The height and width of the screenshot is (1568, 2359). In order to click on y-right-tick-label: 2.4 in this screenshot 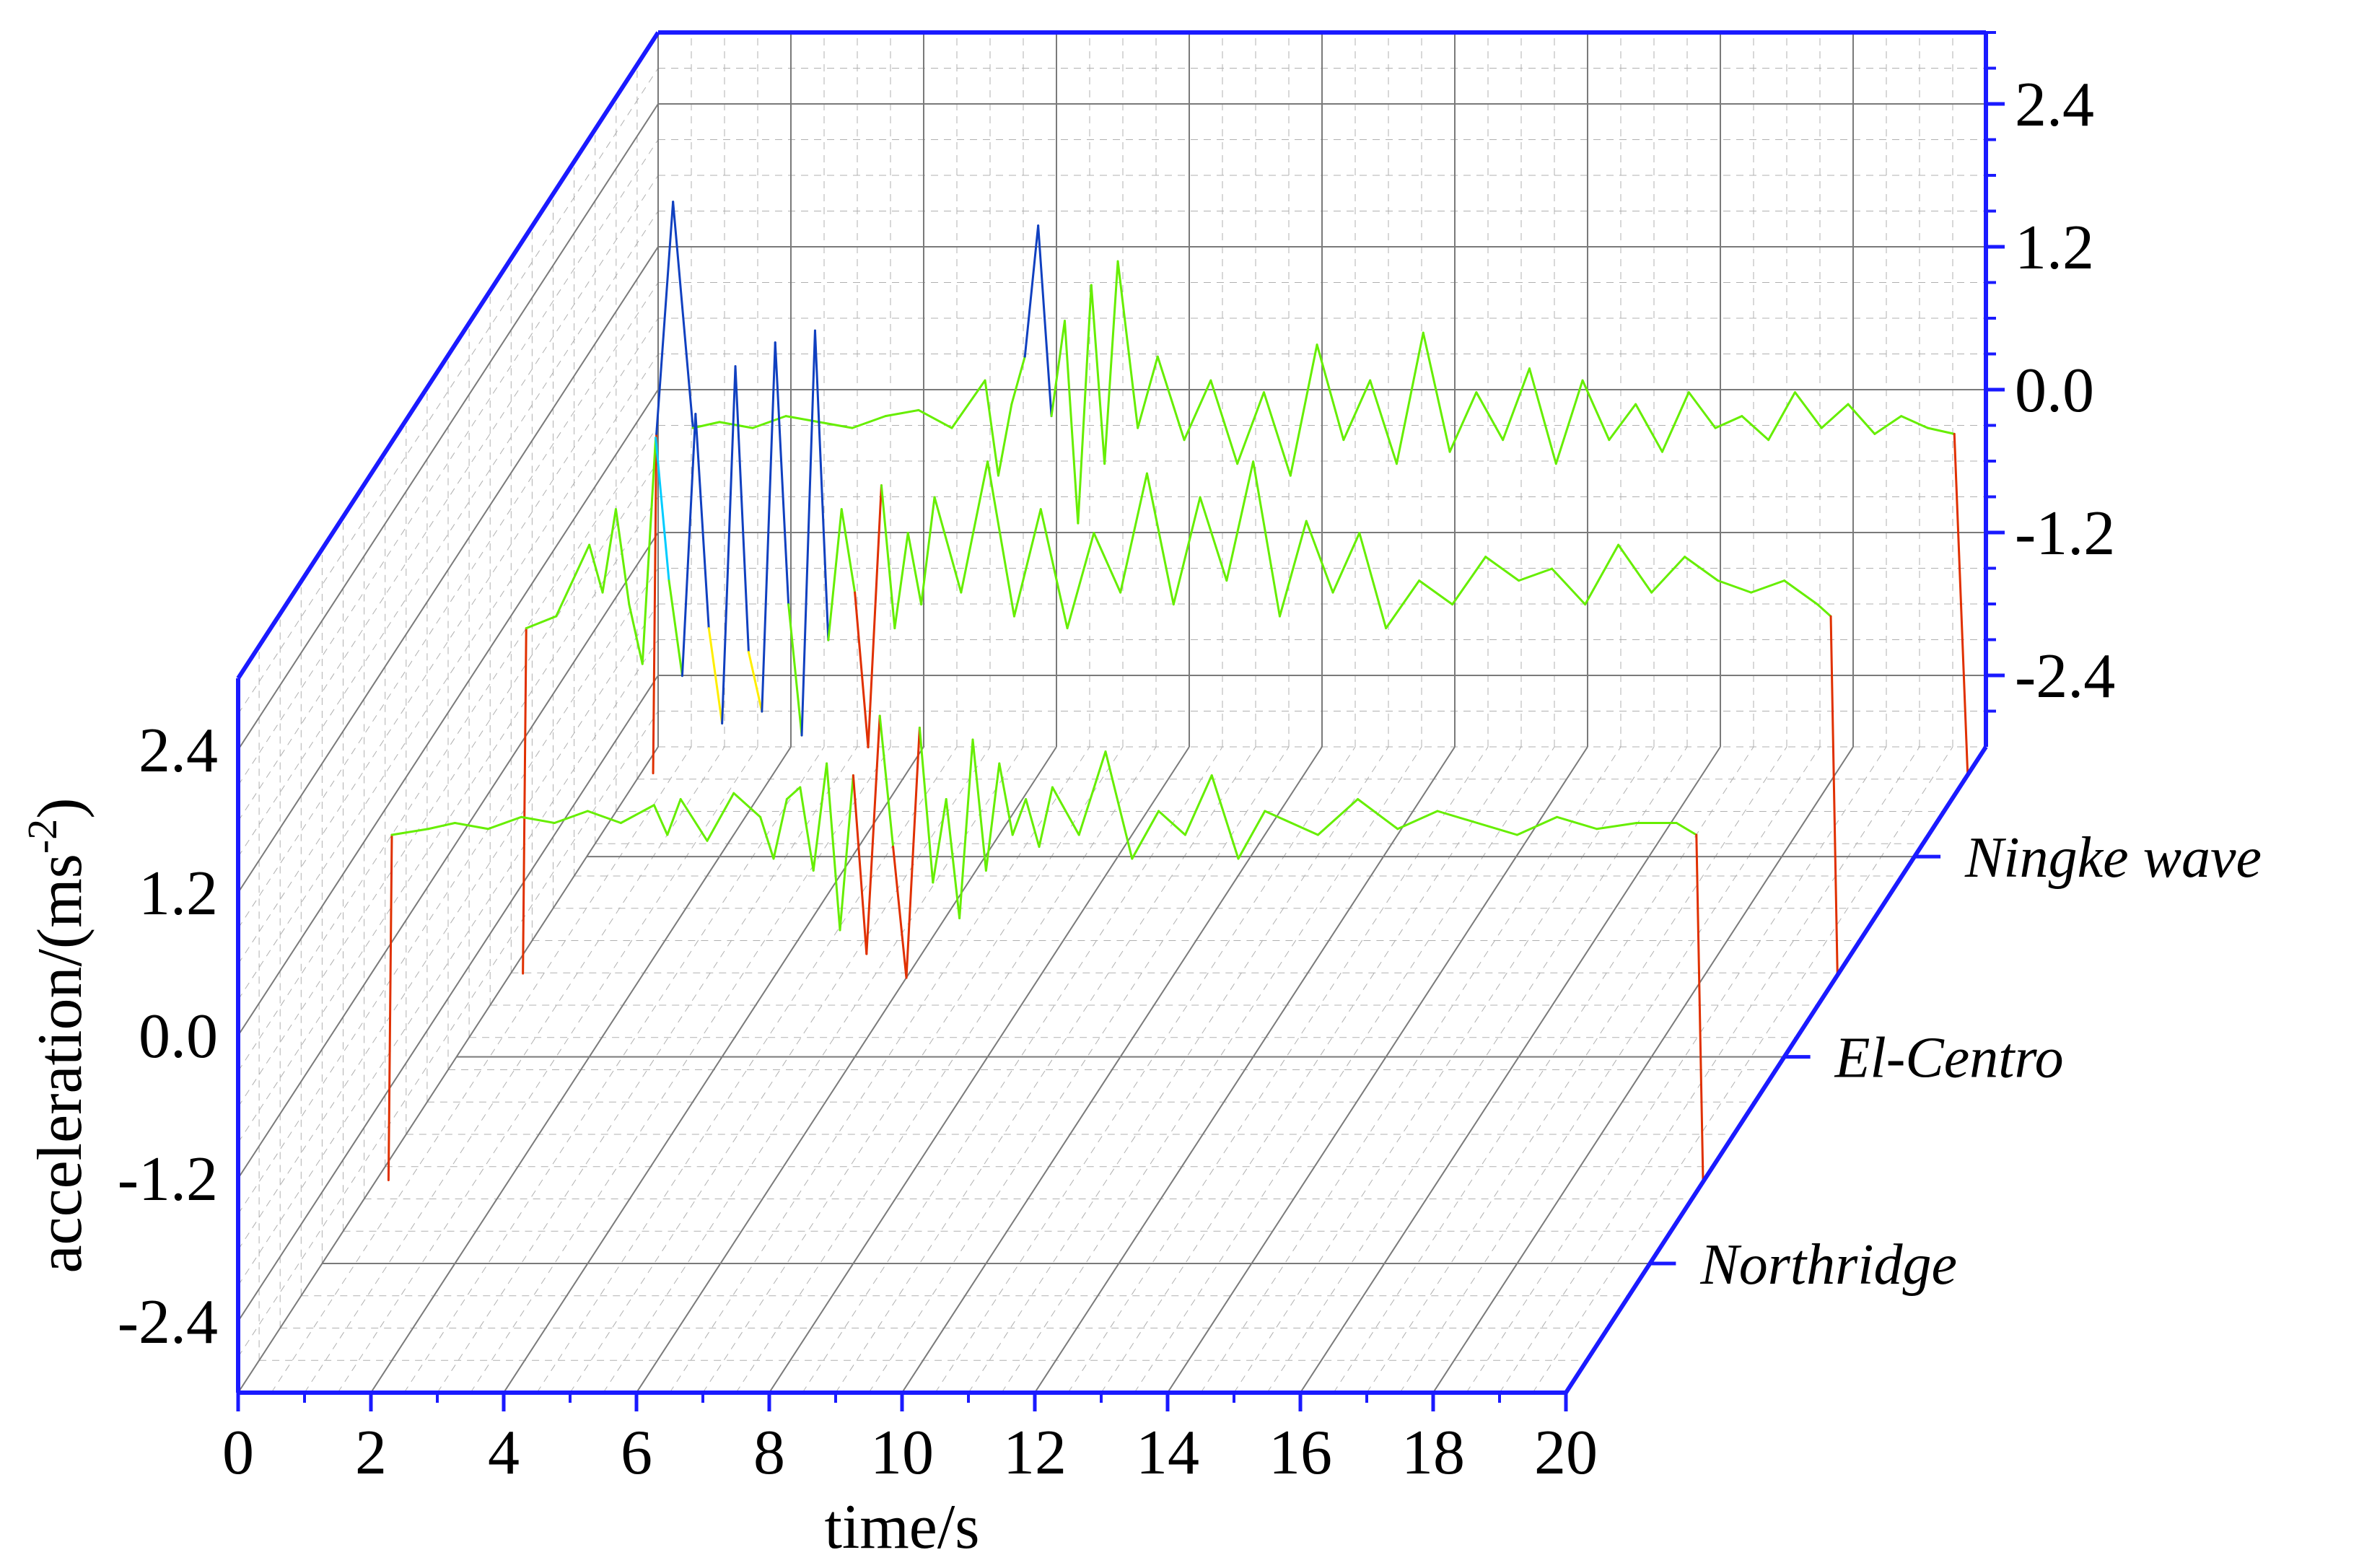, I will do `click(2054, 105)`.